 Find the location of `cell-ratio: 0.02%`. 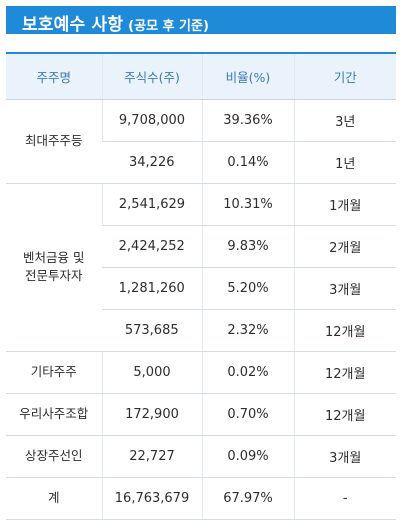

cell-ratio: 0.02% is located at coordinates (247, 372).